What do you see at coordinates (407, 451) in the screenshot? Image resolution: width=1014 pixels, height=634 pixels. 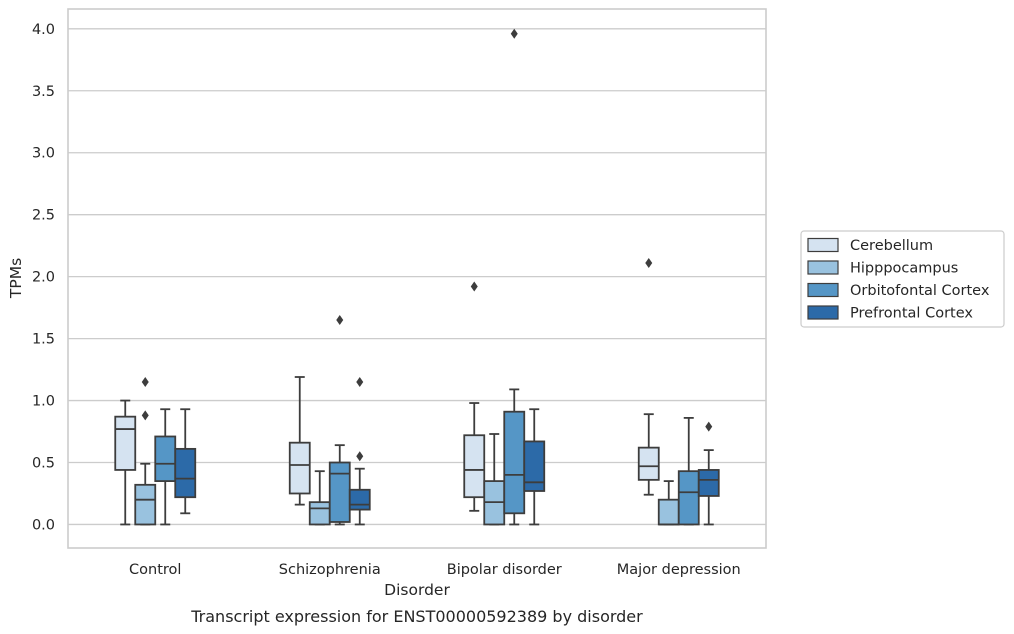 I see `series-hipppocampus` at bounding box center [407, 451].